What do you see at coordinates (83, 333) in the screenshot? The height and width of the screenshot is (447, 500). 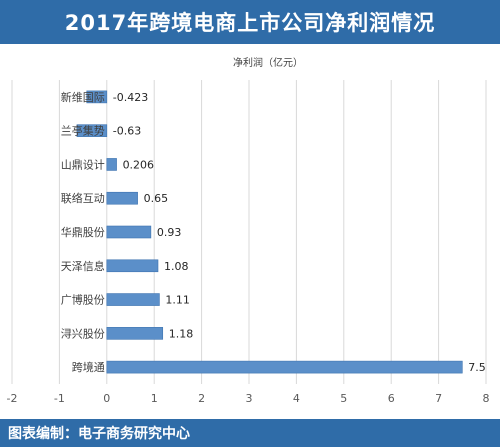 I see `category-label-7: 浔兴股份` at bounding box center [83, 333].